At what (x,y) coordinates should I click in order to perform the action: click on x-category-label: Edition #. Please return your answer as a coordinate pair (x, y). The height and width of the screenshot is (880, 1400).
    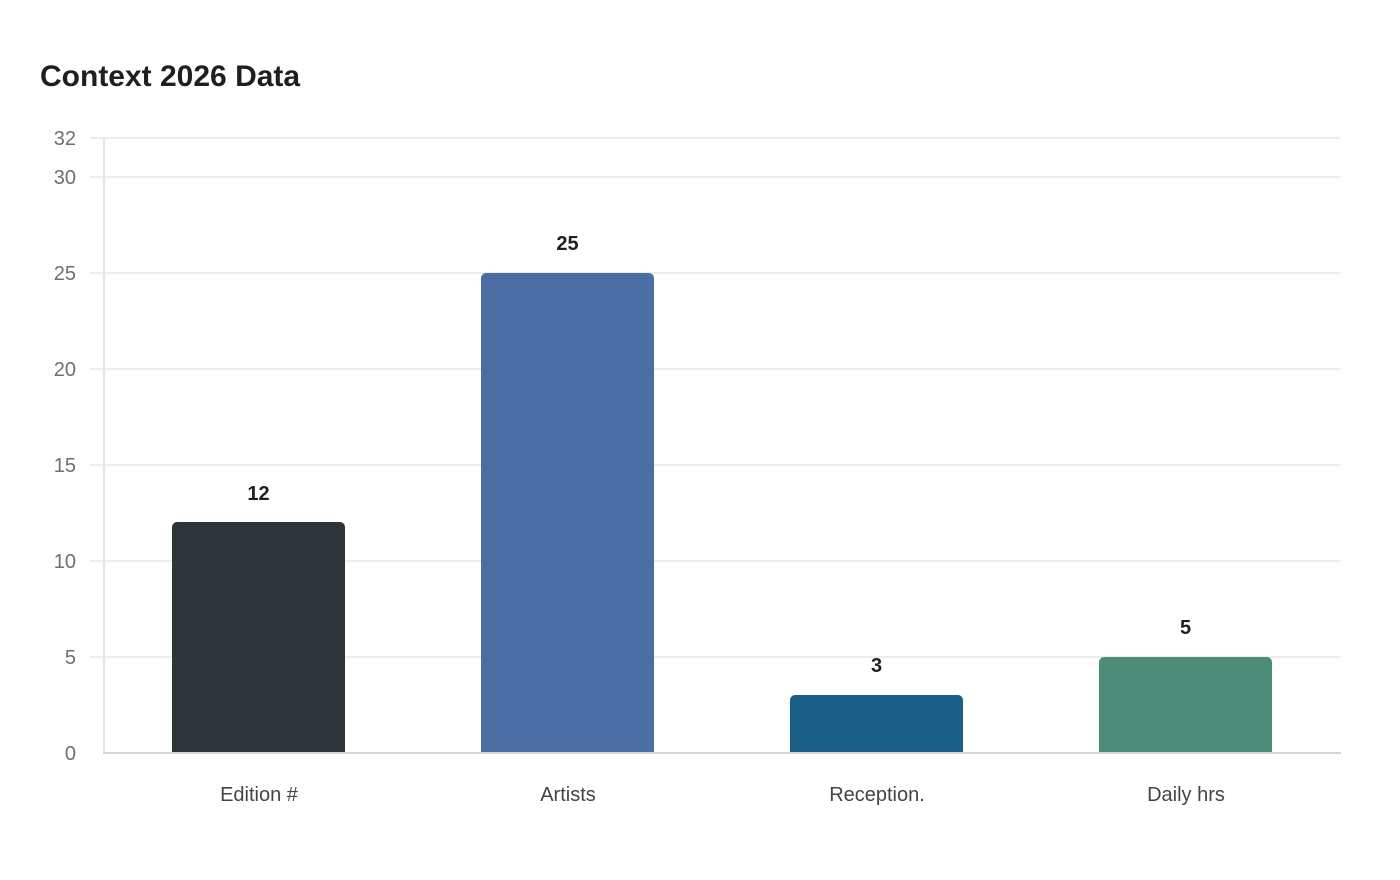
    Looking at the image, I should click on (259, 795).